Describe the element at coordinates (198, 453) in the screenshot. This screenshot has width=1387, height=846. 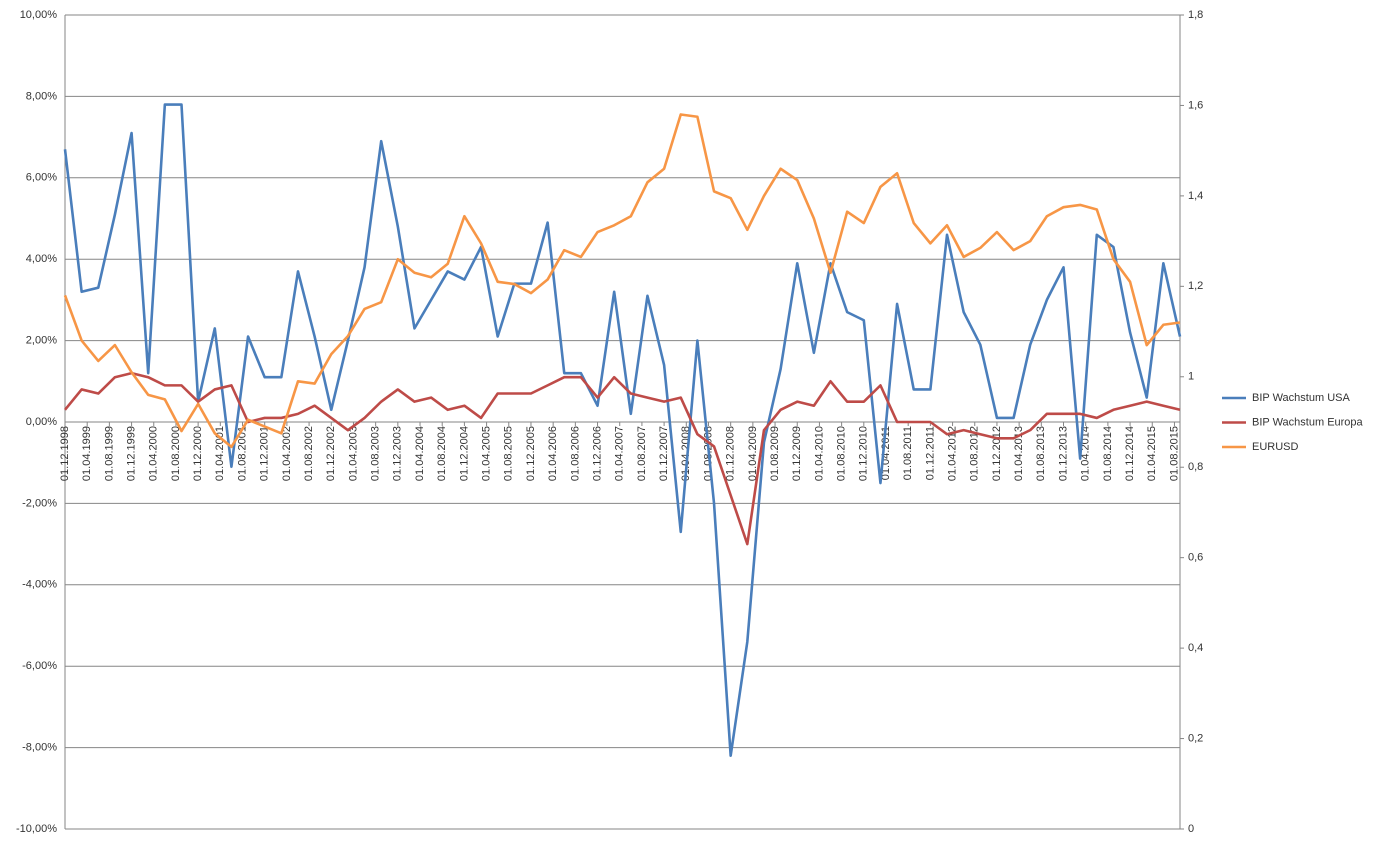
I see `x-tick-label: 01.12.2000` at that location.